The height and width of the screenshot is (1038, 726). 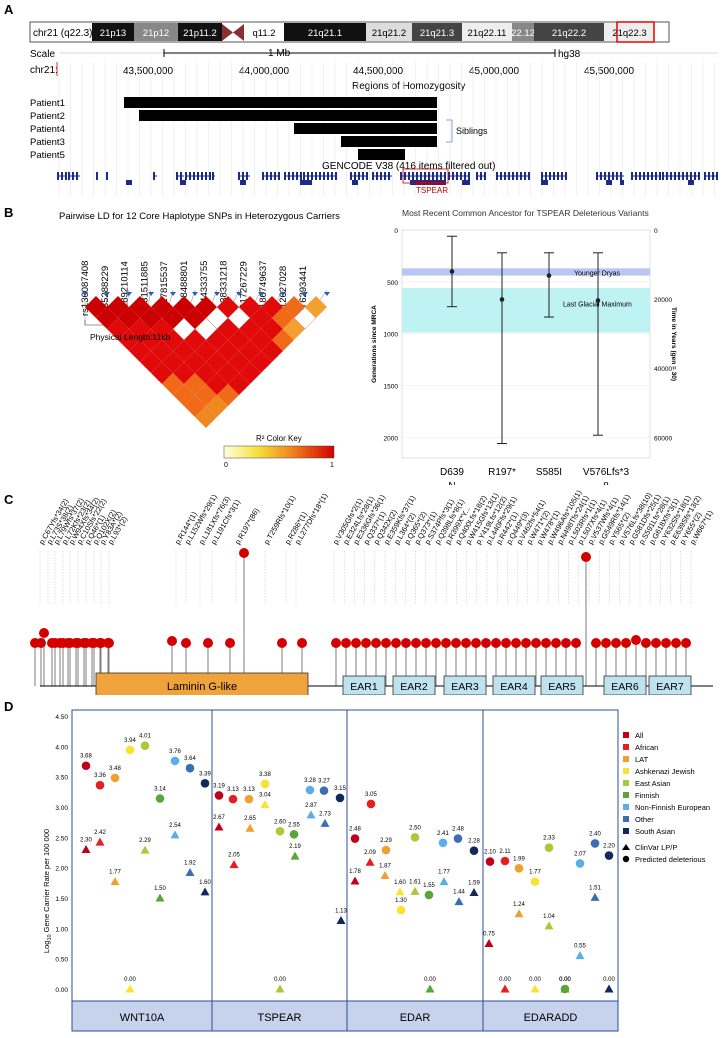 I want to click on legend-label: South Asian, so click(x=655, y=831).